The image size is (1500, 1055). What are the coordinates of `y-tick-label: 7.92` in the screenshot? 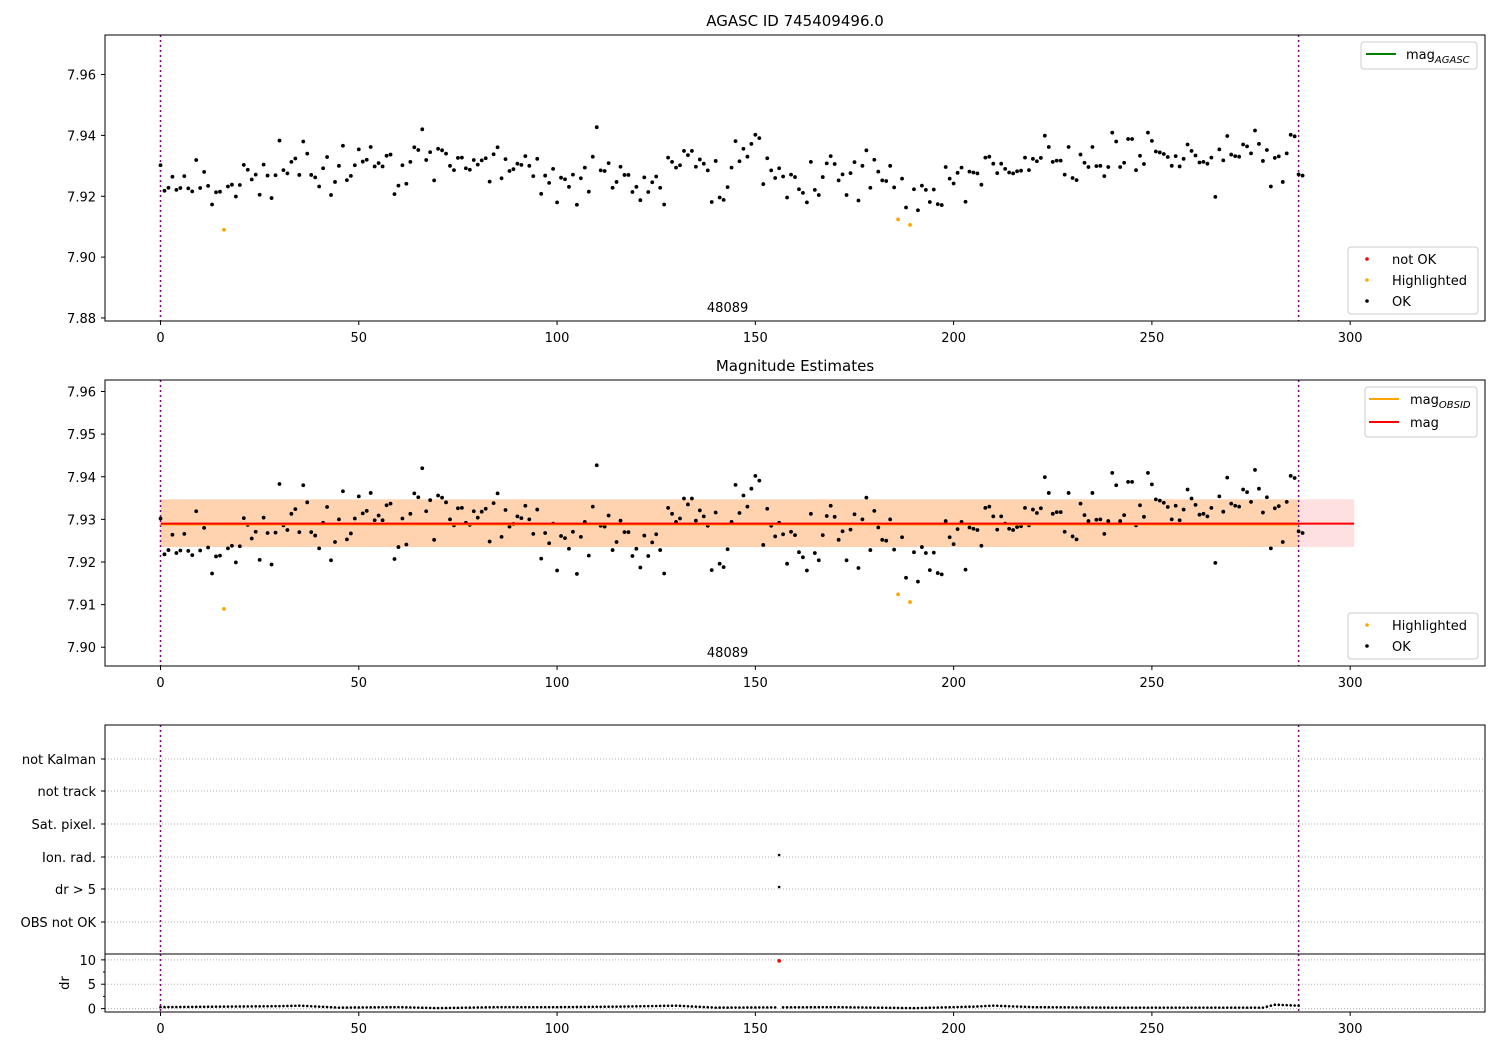 It's located at (81, 563).